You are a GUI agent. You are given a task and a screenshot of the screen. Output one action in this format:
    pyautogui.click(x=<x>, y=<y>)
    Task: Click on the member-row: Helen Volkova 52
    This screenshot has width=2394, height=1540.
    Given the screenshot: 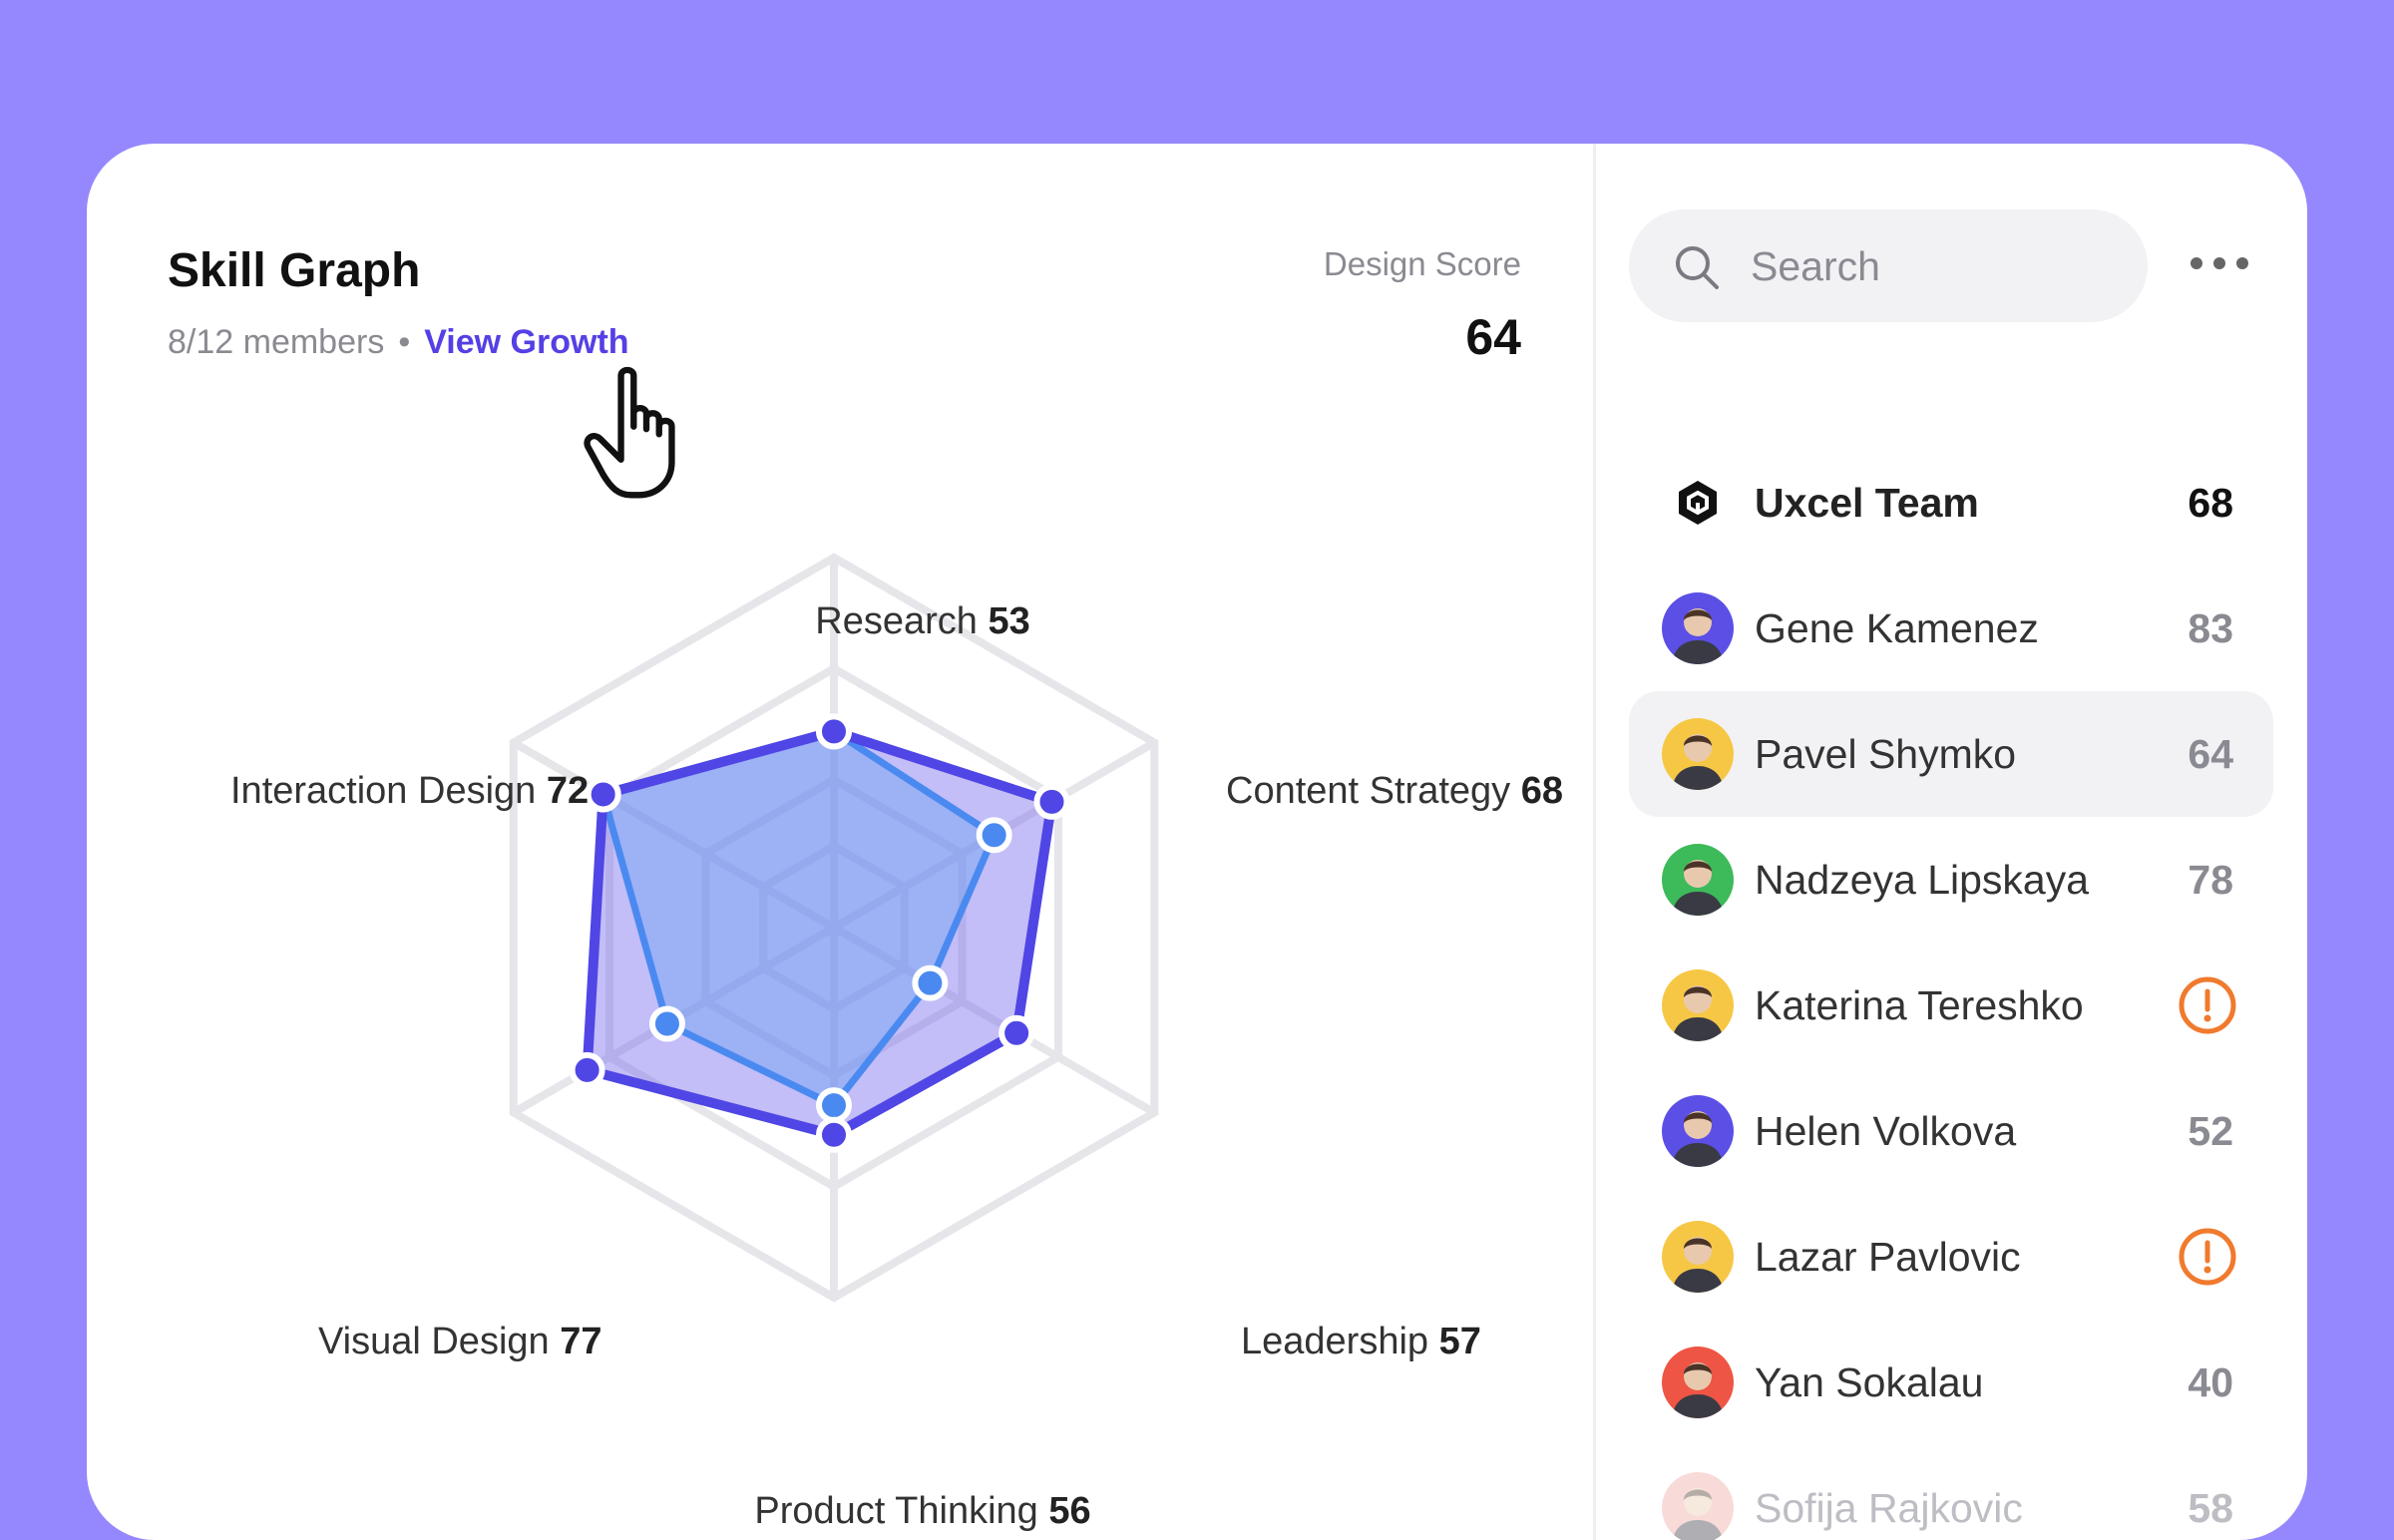 What is the action you would take?
    pyautogui.click(x=1951, y=1131)
    